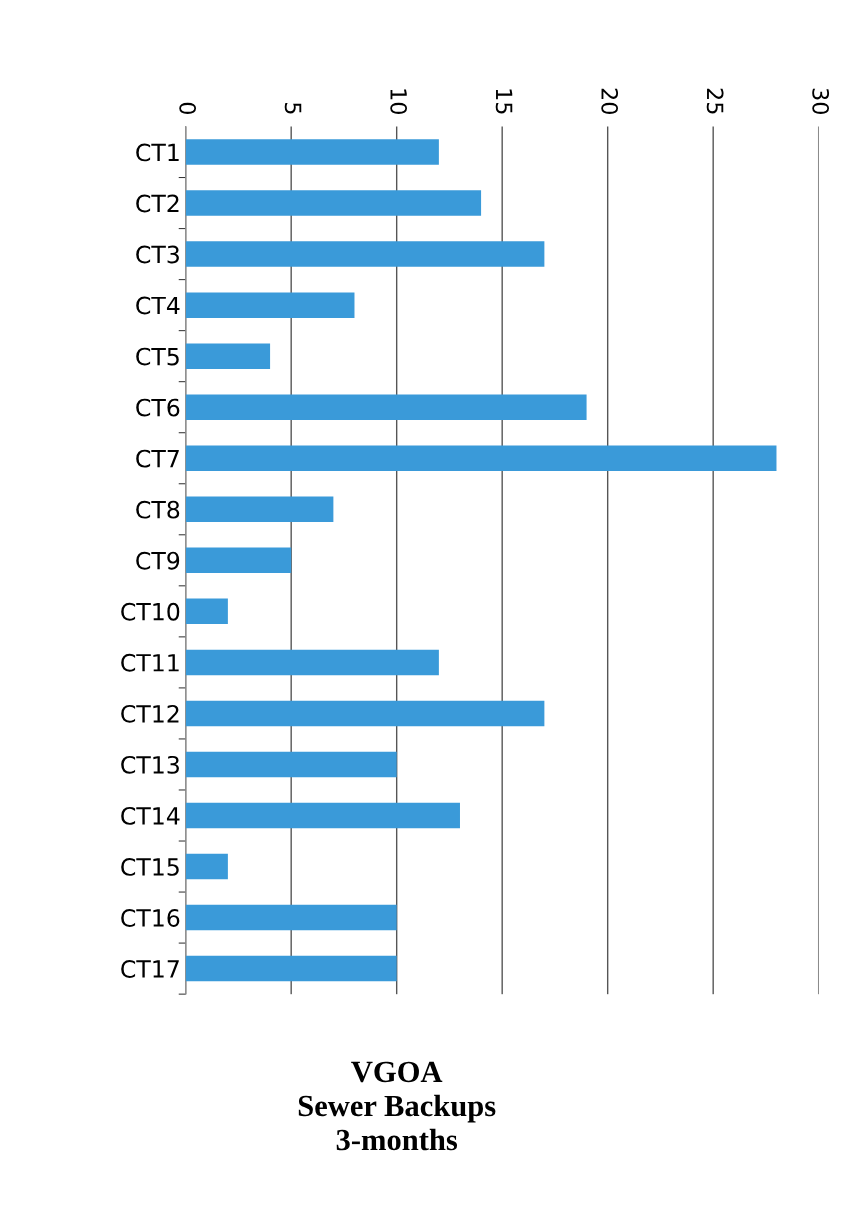 This screenshot has height=1205, width=844. What do you see at coordinates (157, 356) in the screenshot?
I see `y-tick-label: CT5` at bounding box center [157, 356].